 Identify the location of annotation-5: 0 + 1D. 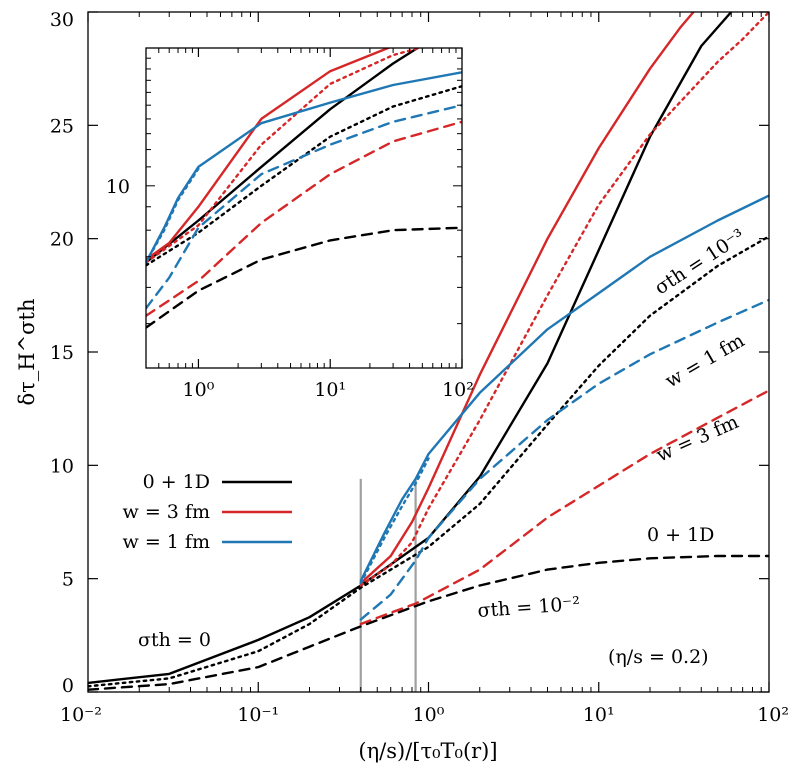
(680, 535).